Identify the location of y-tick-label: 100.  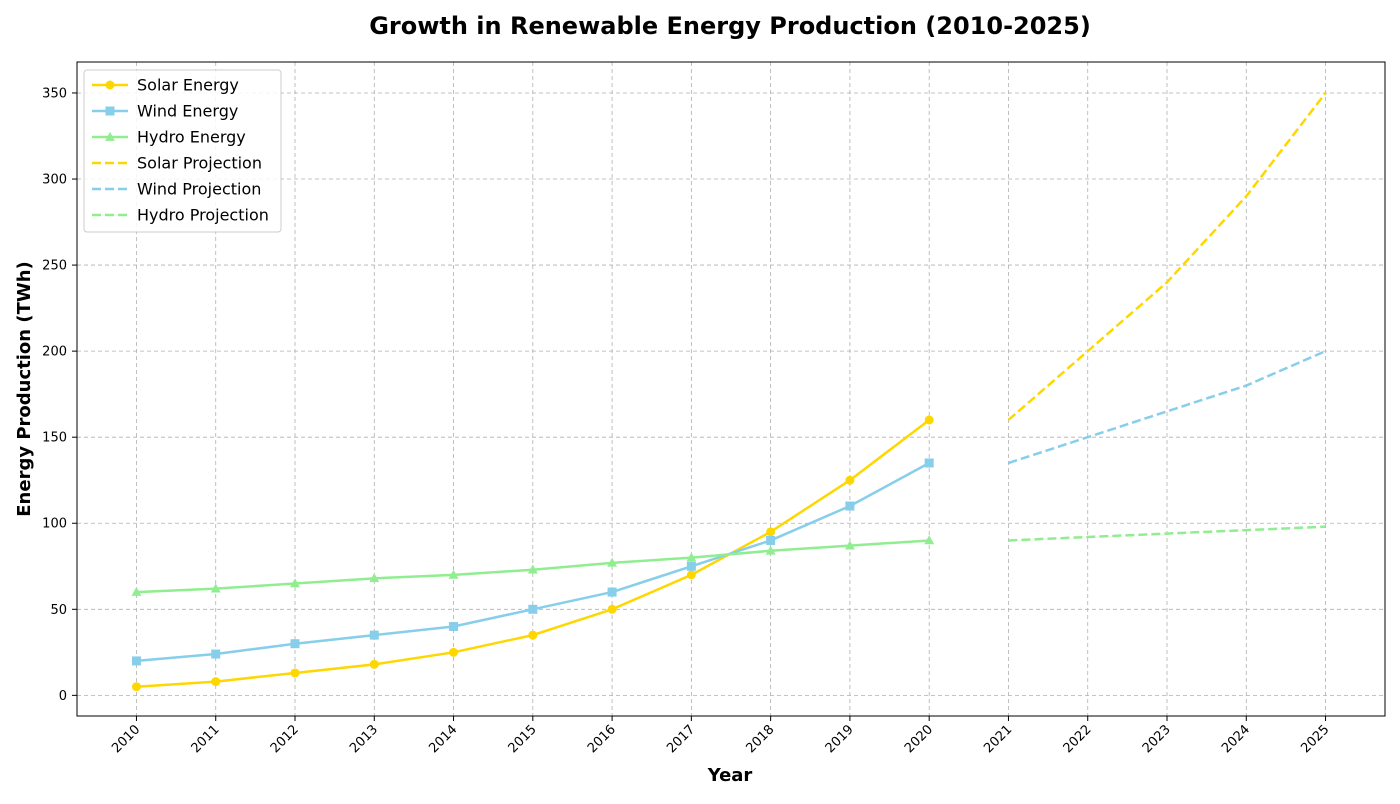
(54, 524).